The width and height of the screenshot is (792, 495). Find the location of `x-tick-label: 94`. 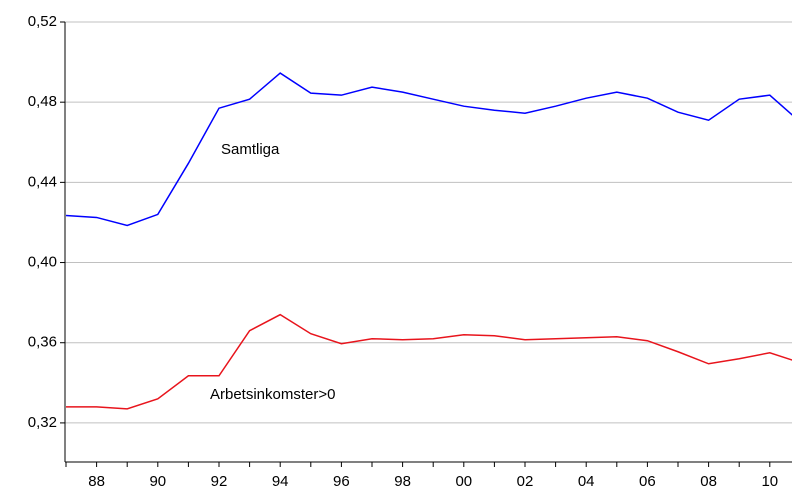

x-tick-label: 94 is located at coordinates (280, 481).